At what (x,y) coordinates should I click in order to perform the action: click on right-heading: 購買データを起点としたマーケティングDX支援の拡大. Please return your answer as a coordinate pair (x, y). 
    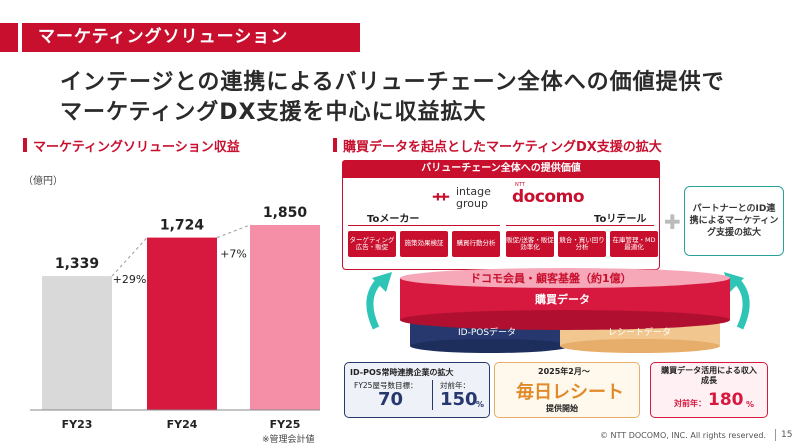
    Looking at the image, I should click on (502, 147).